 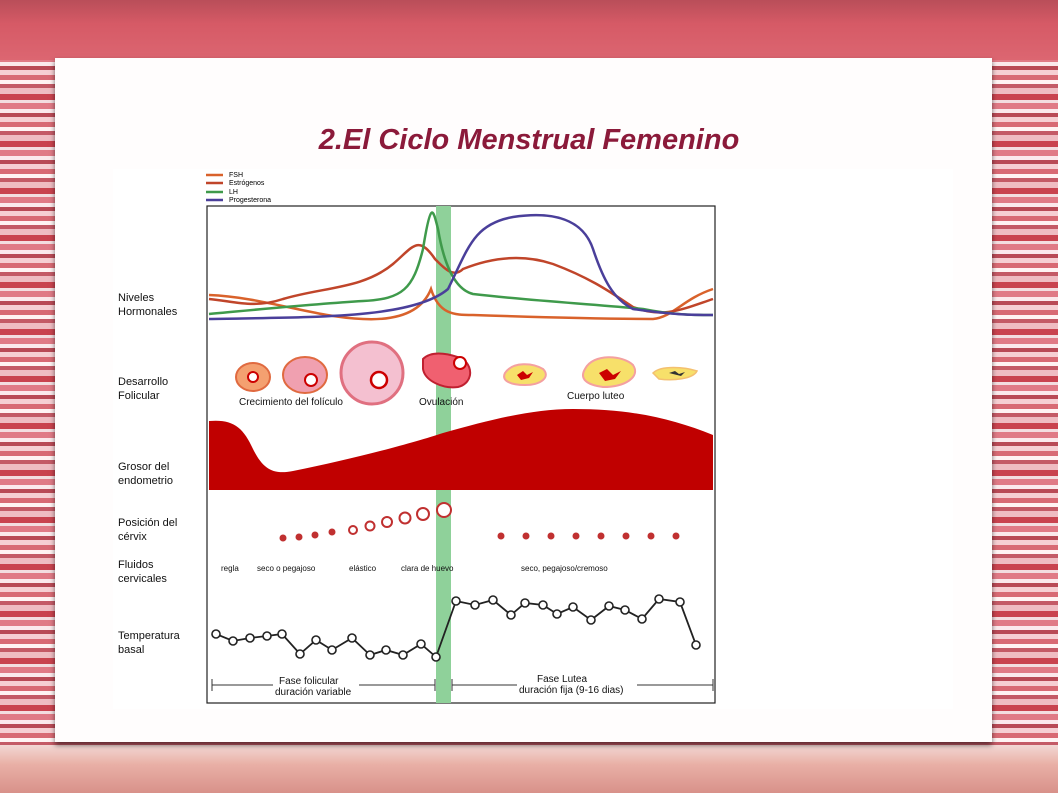 I want to click on fluid-label-creamy: seco, pegajoso/cremoso, so click(x=564, y=568).